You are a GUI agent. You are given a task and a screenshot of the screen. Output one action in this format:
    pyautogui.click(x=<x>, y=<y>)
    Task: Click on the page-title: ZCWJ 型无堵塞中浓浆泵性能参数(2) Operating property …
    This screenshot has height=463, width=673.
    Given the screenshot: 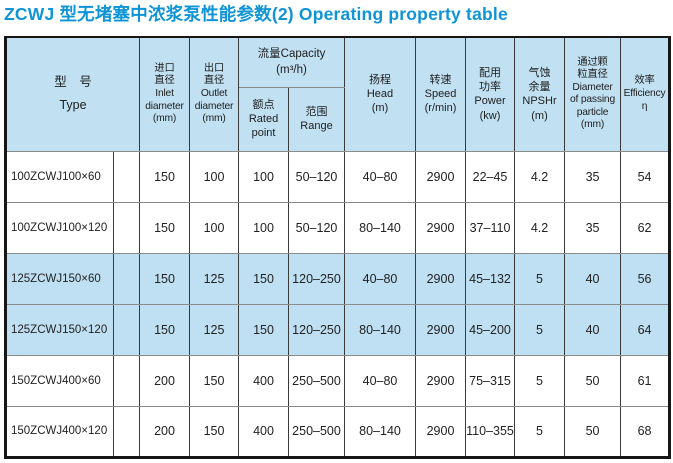 What is the action you would take?
    pyautogui.click(x=256, y=14)
    